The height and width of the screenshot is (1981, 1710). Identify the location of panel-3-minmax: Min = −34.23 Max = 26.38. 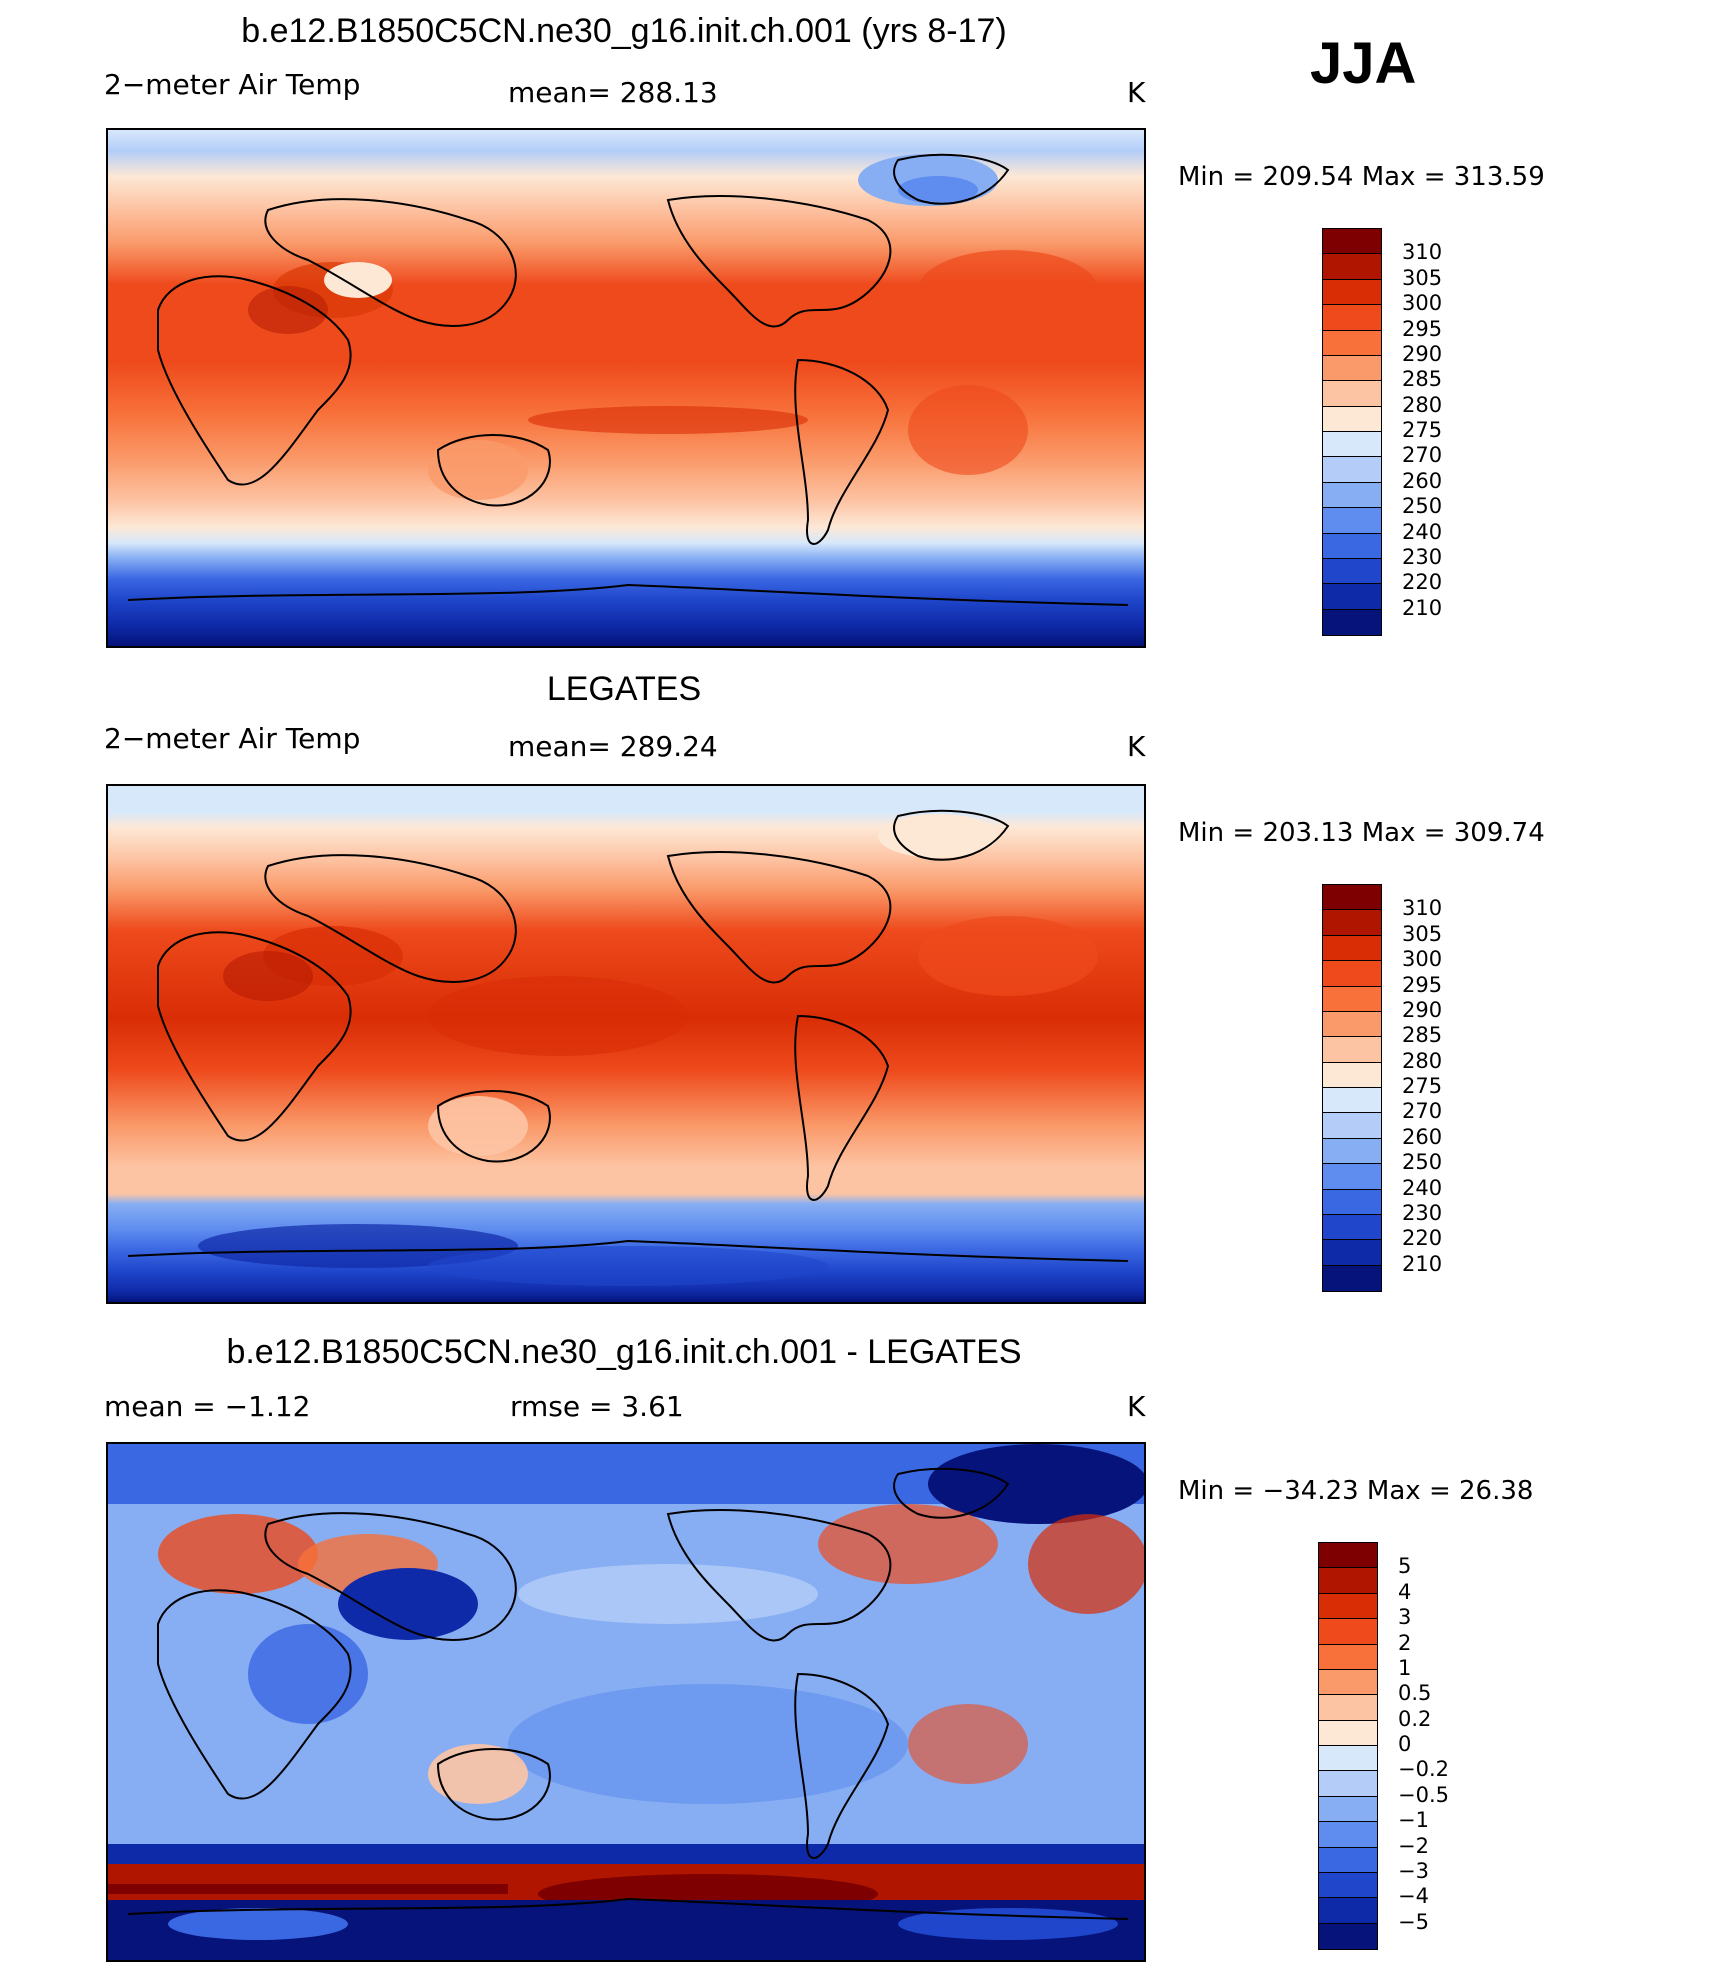
(1356, 1491).